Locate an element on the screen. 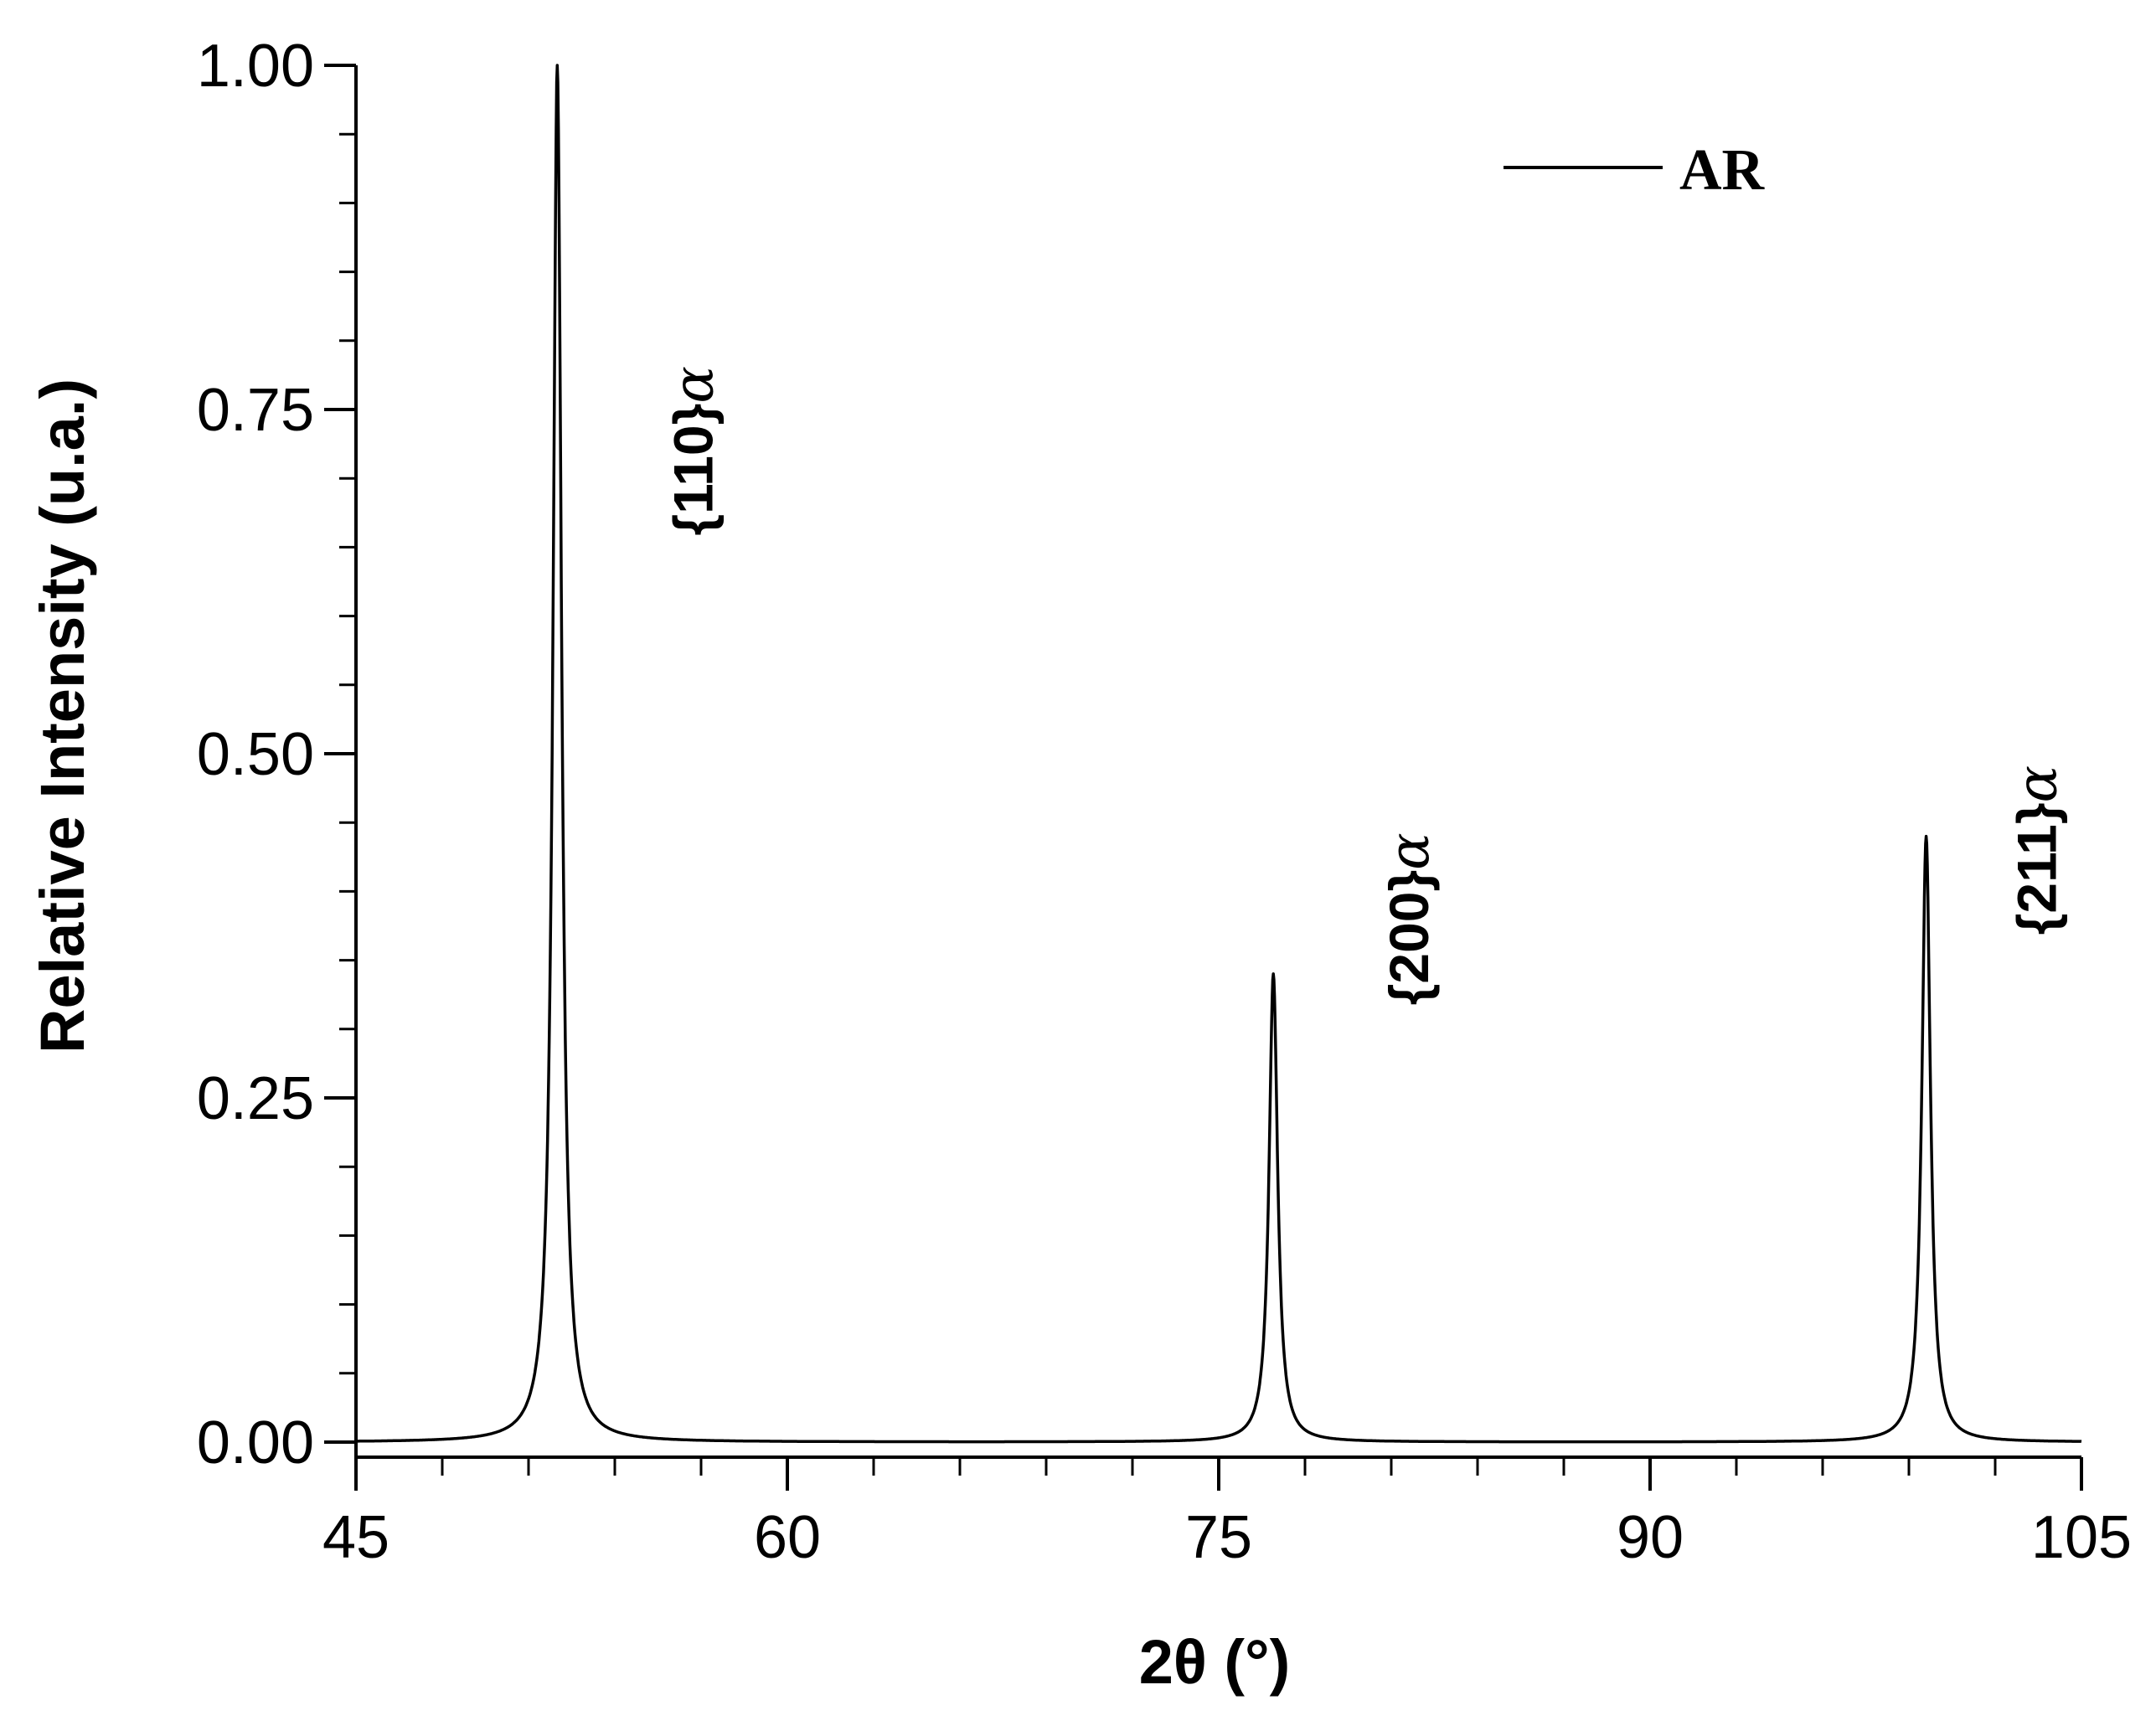 Image resolution: width=2156 pixels, height=1726 pixels. y-tick-label: 0.25 is located at coordinates (256, 1098).